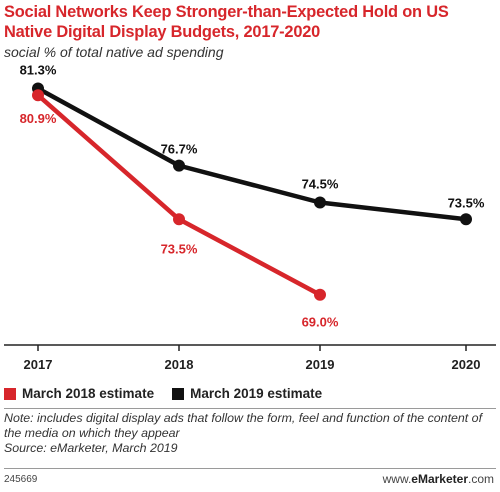 The width and height of the screenshot is (500, 492). Describe the element at coordinates (320, 322) in the screenshot. I see `data-label: 69.0%` at that location.